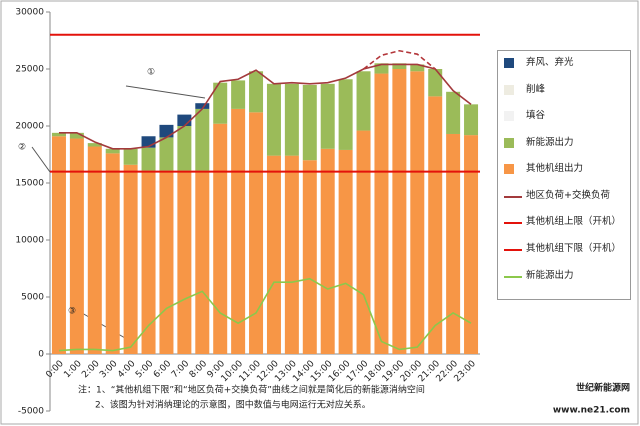 This screenshot has width=640, height=426. I want to click on legend-label: 地区负荷+交换负荷, so click(568, 195).